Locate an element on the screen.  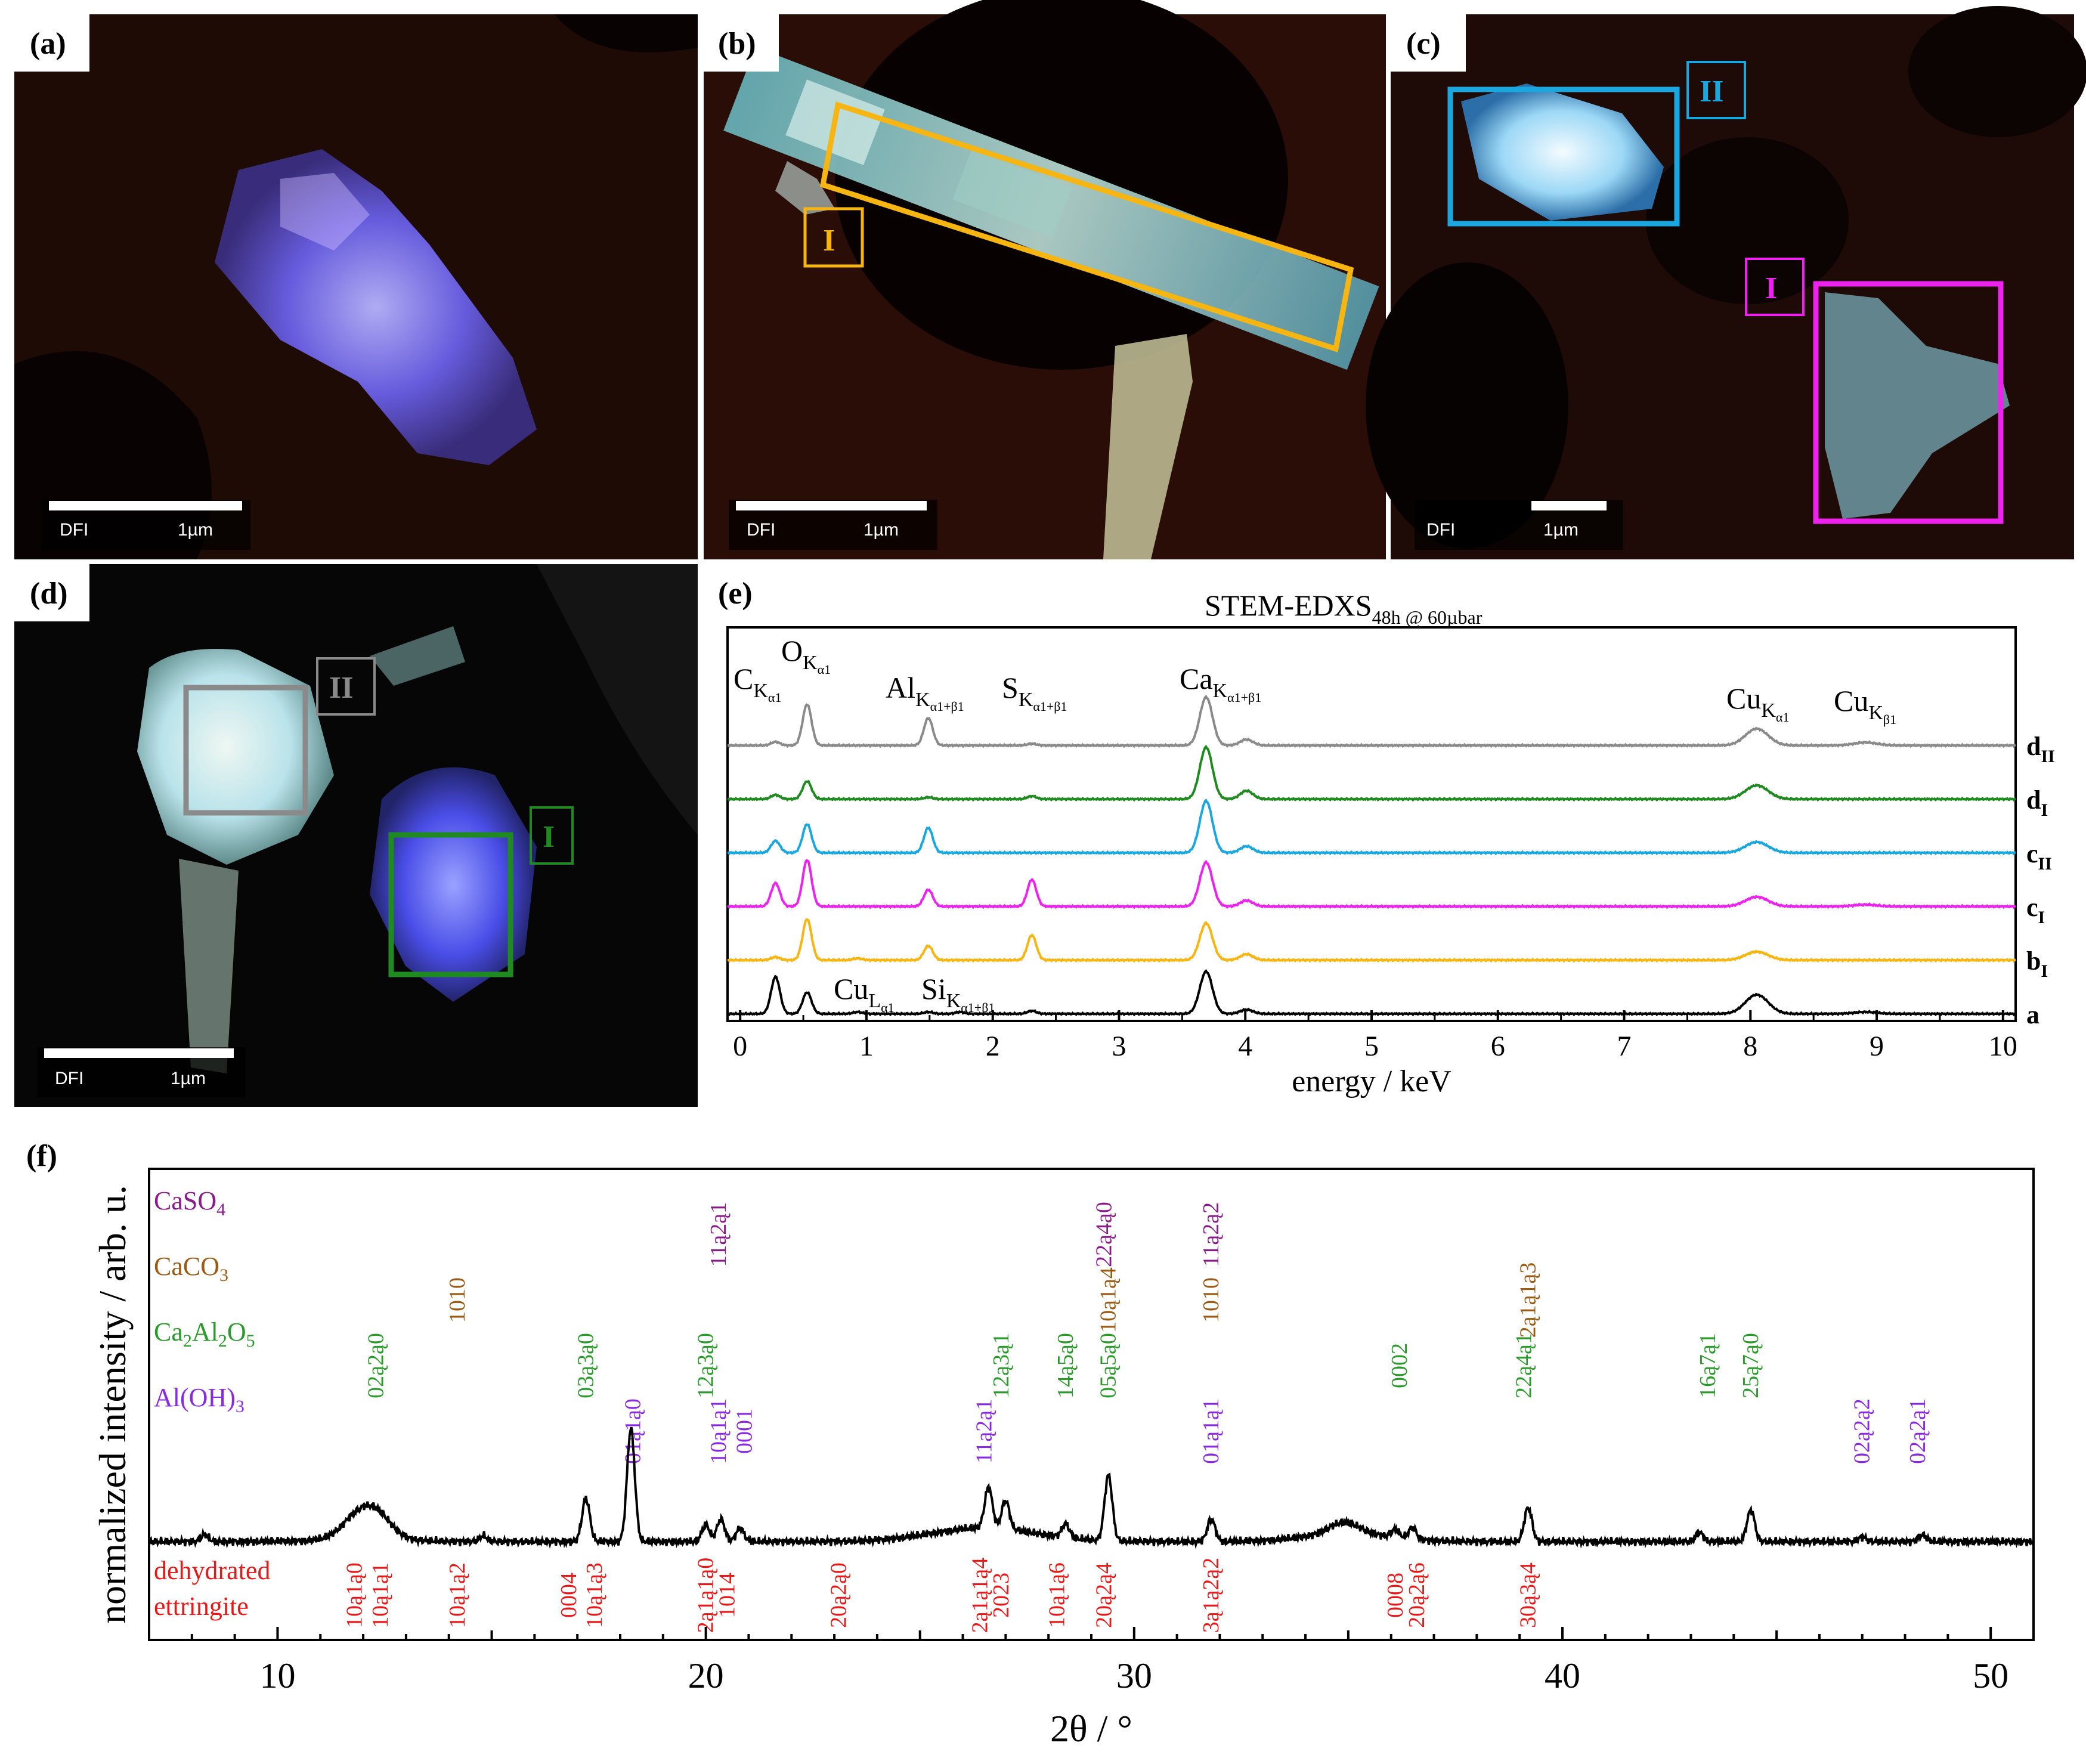
x-axis: 0 1 2 3 4 5 6 7 8 9 10 is located at coordinates (1375, 1036).